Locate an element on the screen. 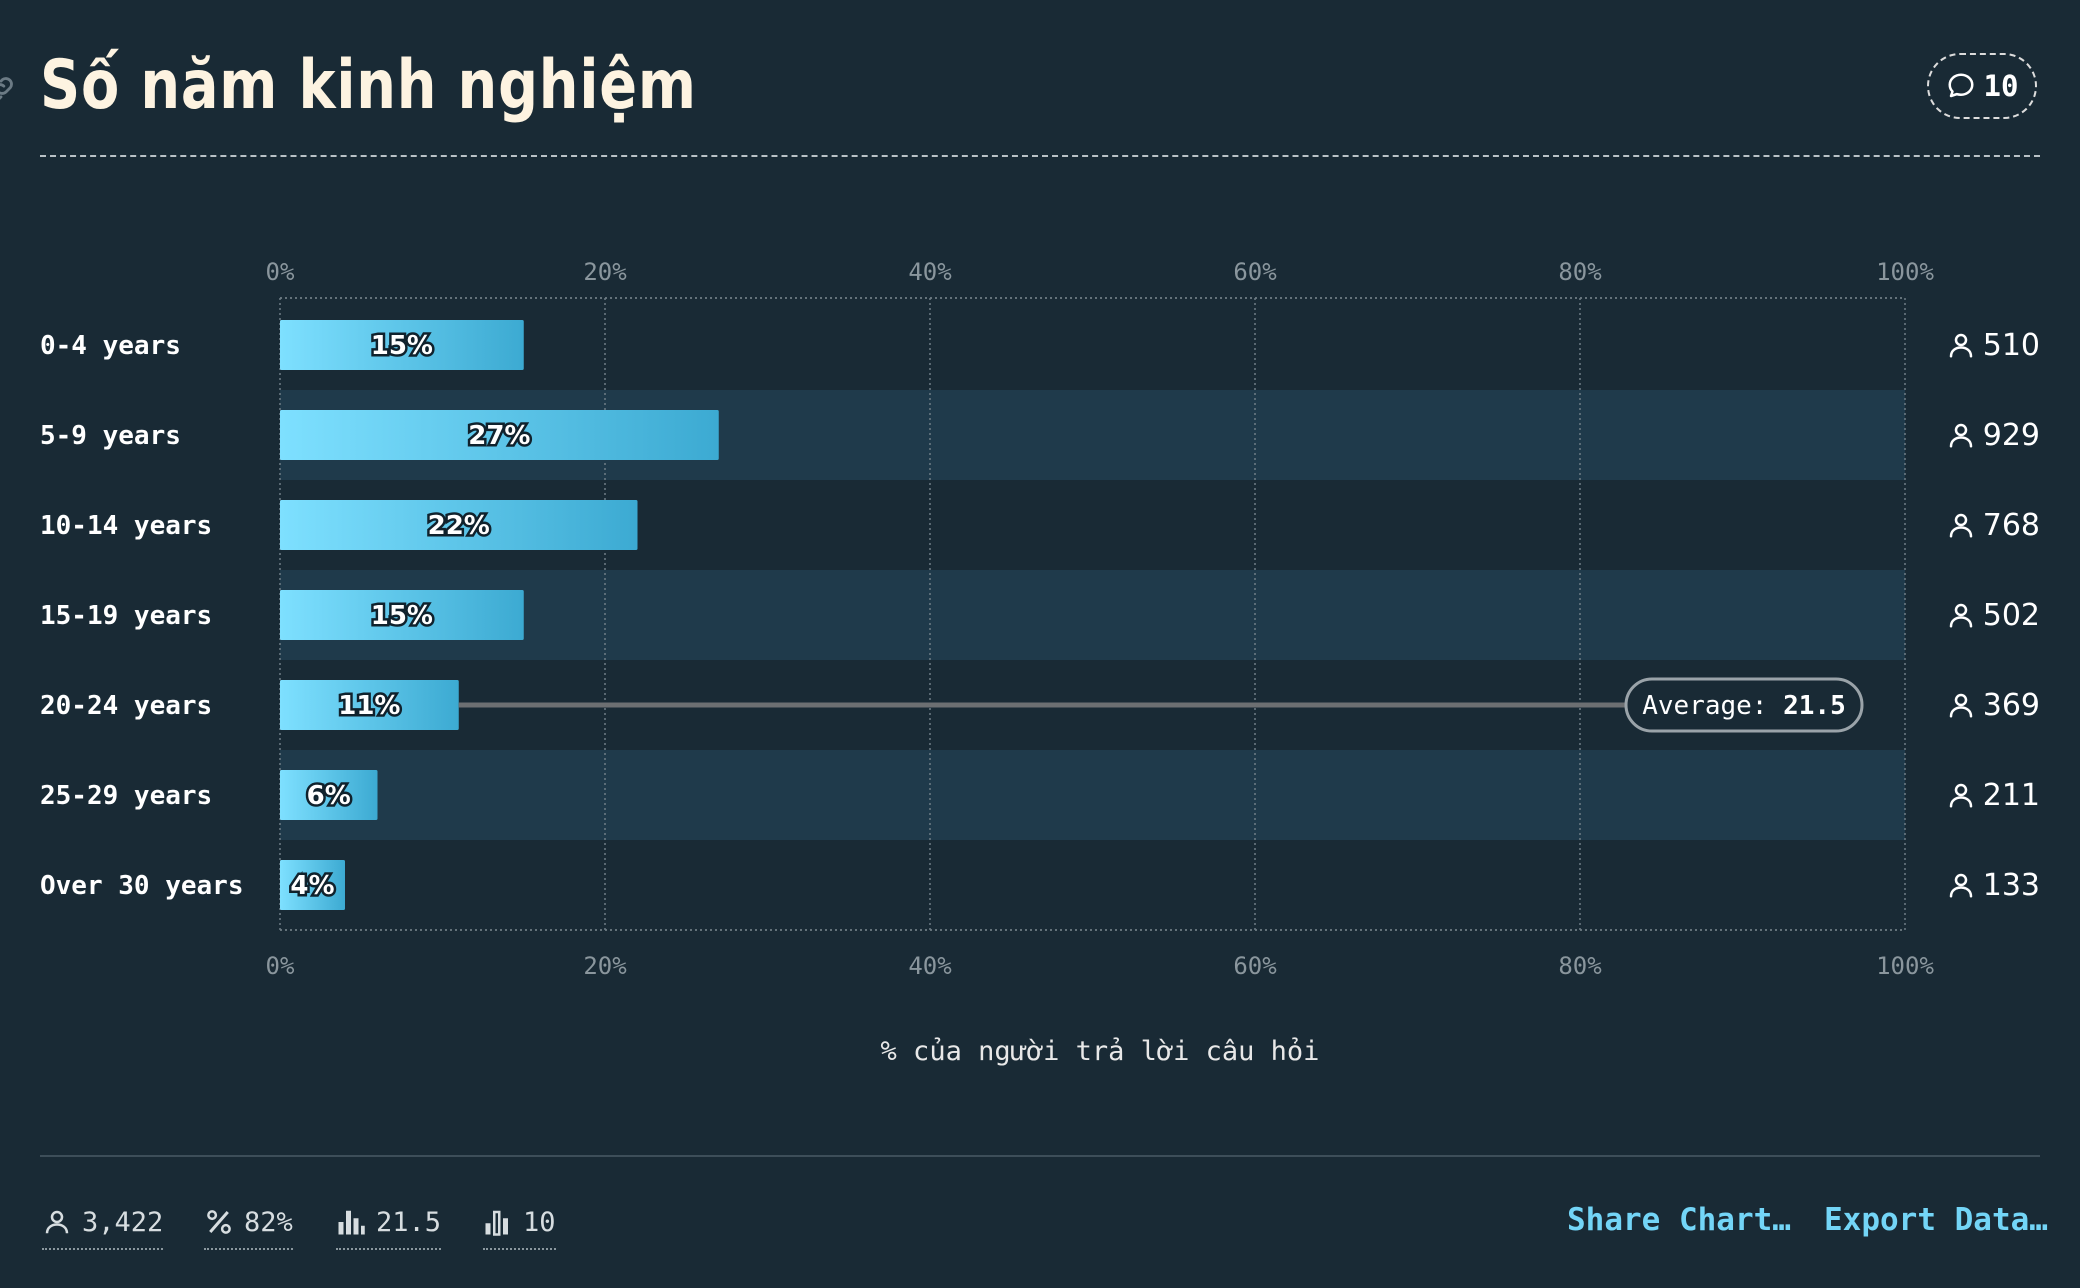  x-tick-label-bottom: 60% is located at coordinates (1255, 966).